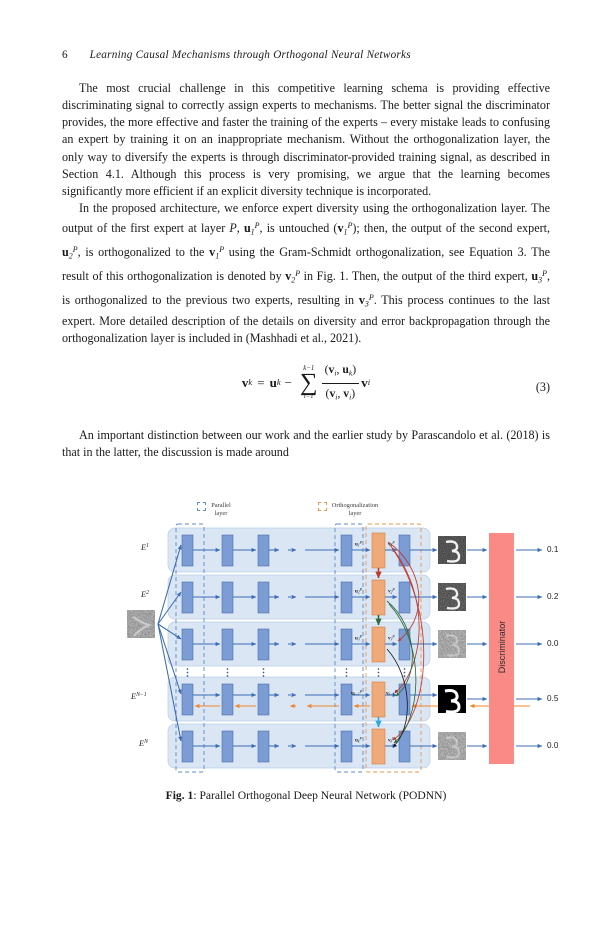 This screenshot has height=925, width=610. I want to click on expert-label-5-sup: N, so click(146, 742).